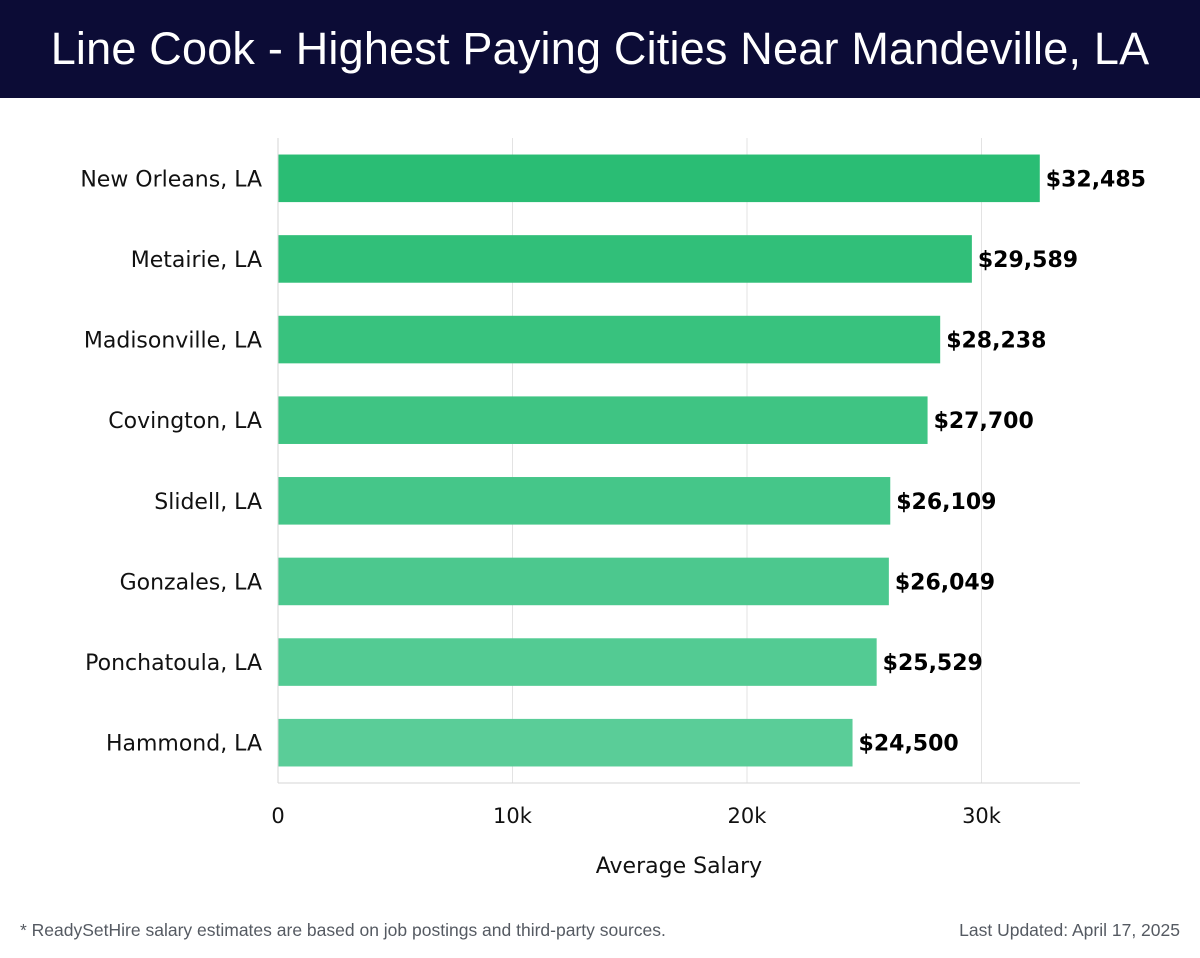 The width and height of the screenshot is (1200, 958). Describe the element at coordinates (945, 582) in the screenshot. I see `data-label: $26,049` at that location.